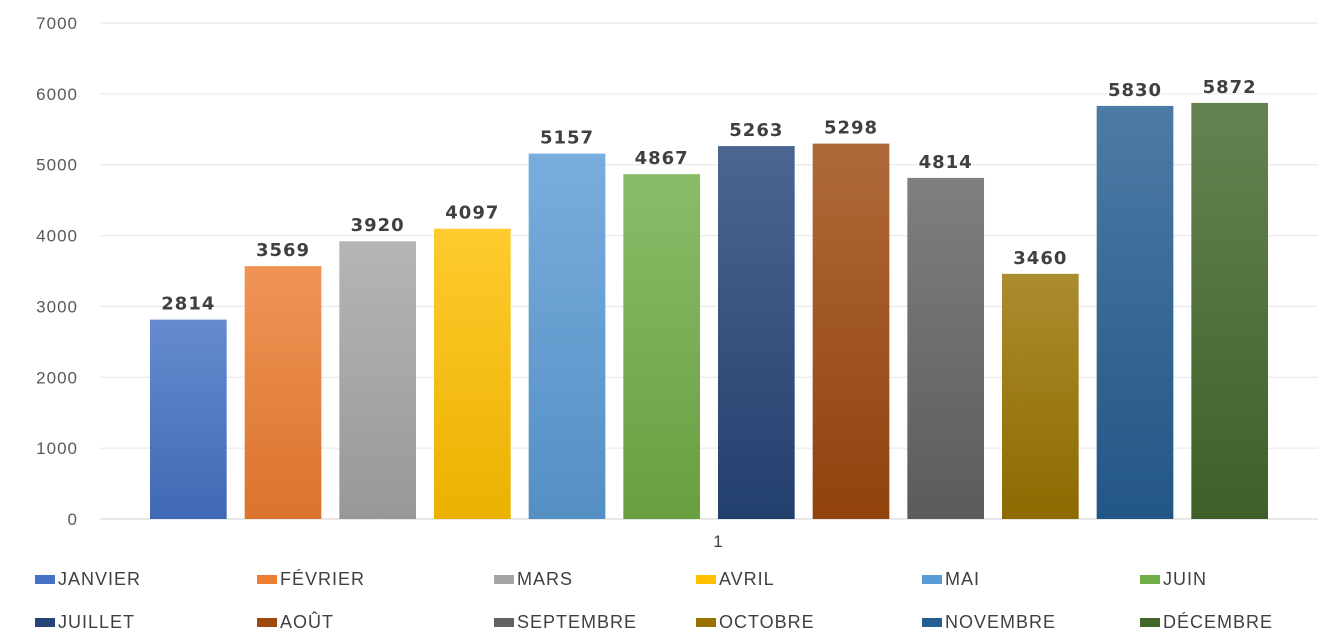 The image size is (1339, 634). Describe the element at coordinates (1040, 396) in the screenshot. I see `bar-octobre` at that location.